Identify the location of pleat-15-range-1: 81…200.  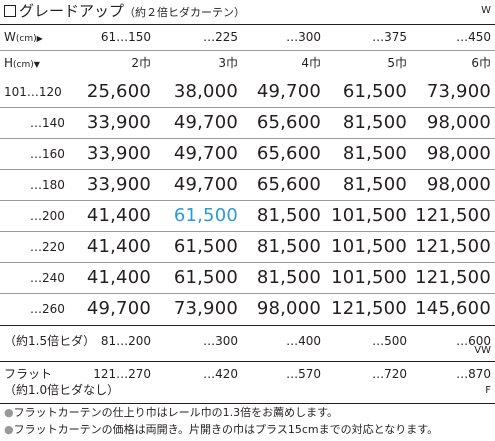
(125, 341).